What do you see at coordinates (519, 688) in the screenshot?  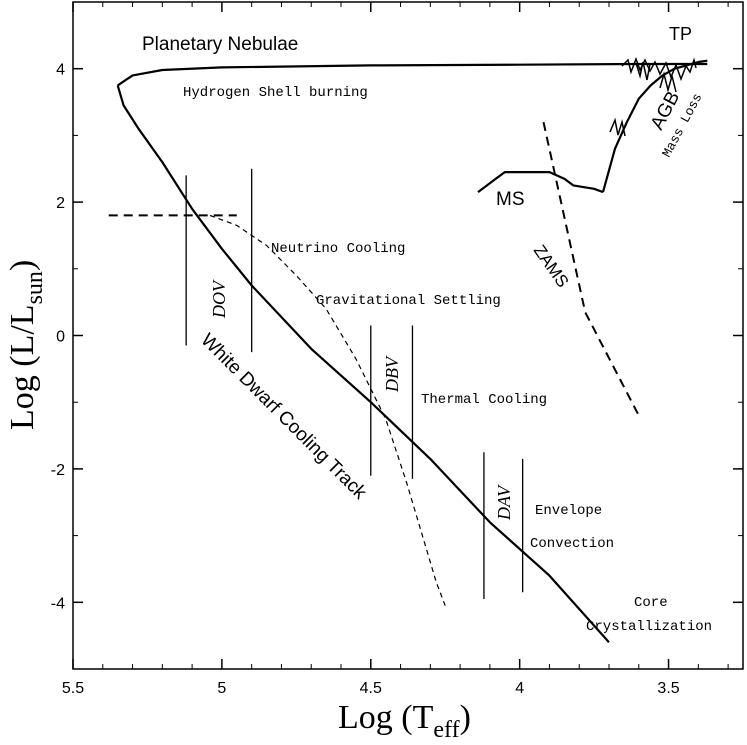 I see `x-tick-label: 4` at bounding box center [519, 688].